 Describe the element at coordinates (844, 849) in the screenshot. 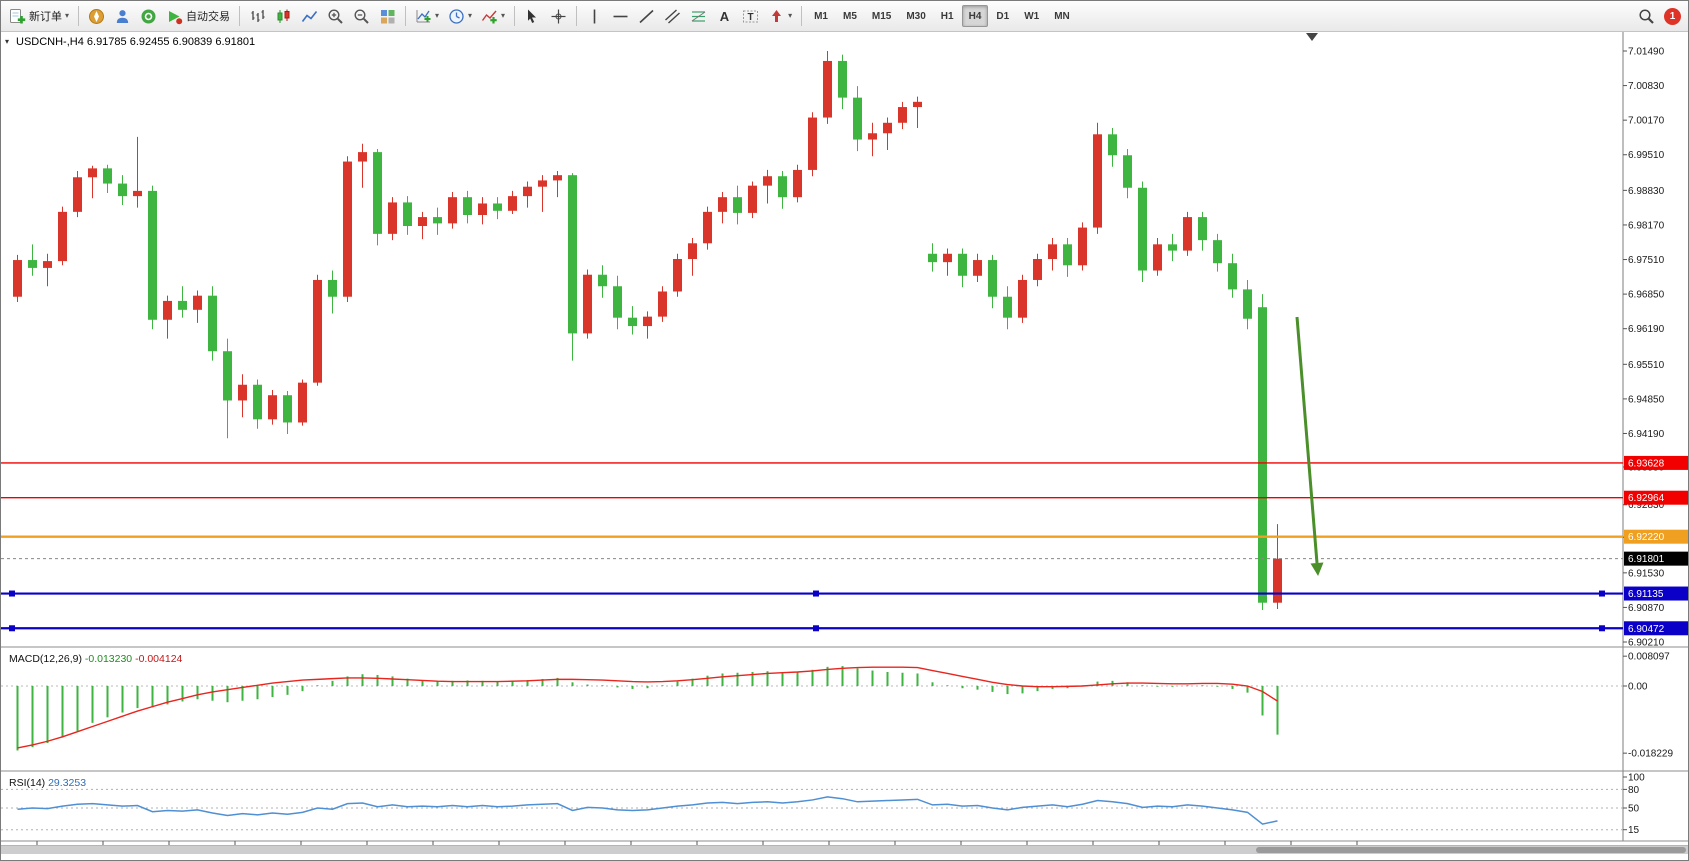

I see `horizontal-scrollbar` at that location.